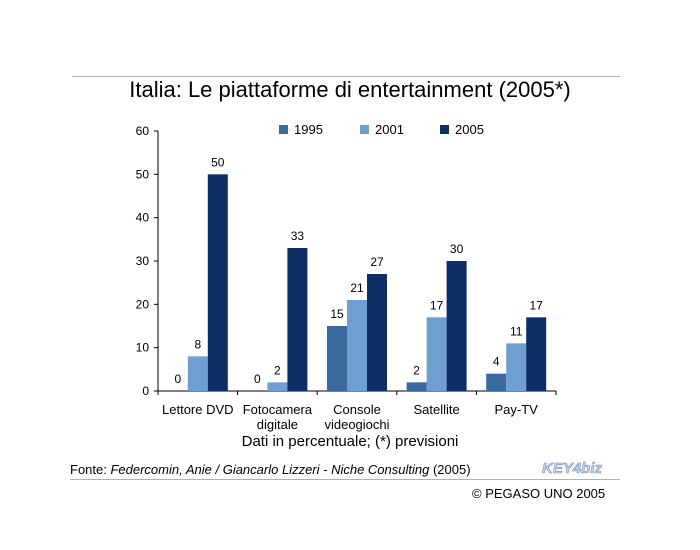  I want to click on legend-swatch-2005, so click(444, 129).